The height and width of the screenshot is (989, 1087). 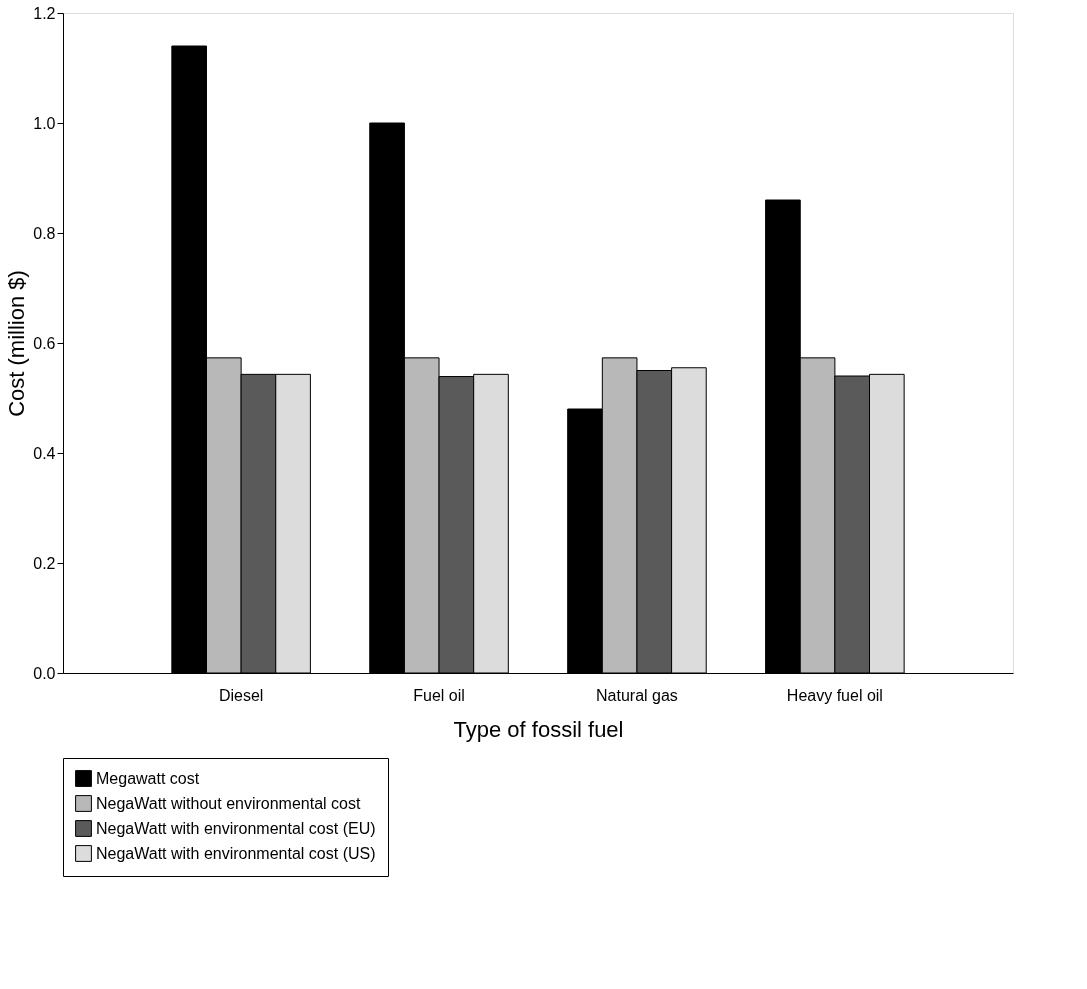 What do you see at coordinates (17, 343) in the screenshot?
I see `y-axis-title: Cost (million $)` at bounding box center [17, 343].